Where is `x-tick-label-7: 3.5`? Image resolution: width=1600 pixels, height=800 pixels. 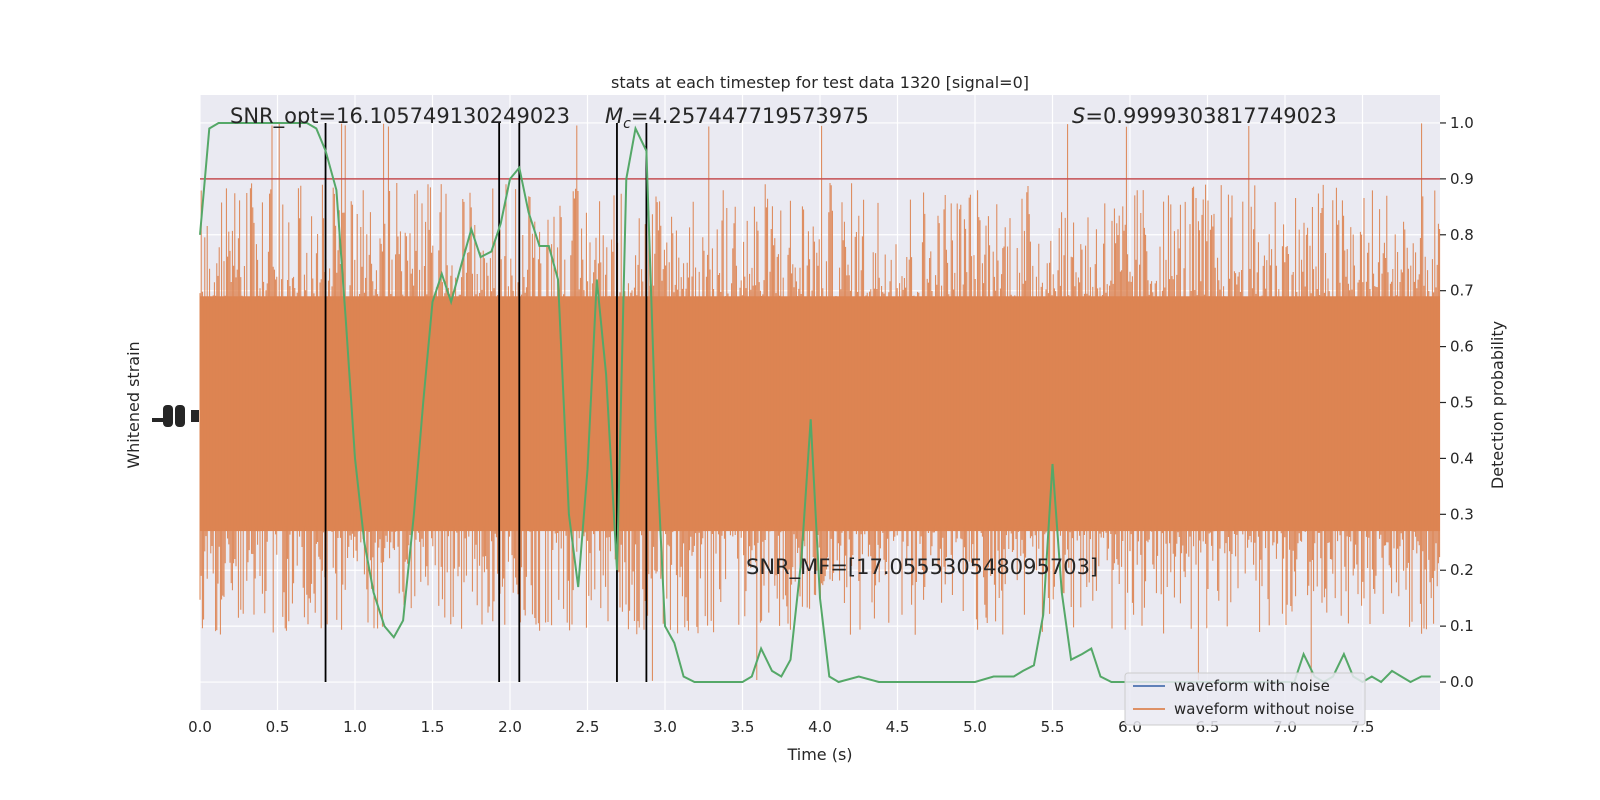 x-tick-label-7: 3.5 is located at coordinates (743, 727).